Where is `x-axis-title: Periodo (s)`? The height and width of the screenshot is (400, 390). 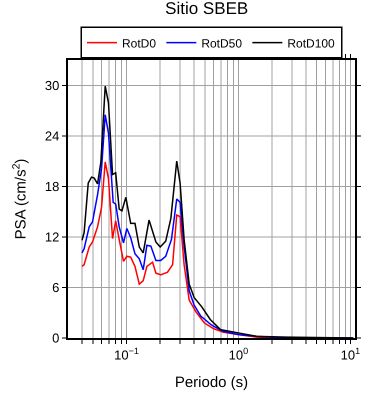 x-axis-title: Periodo (s) is located at coordinates (211, 383).